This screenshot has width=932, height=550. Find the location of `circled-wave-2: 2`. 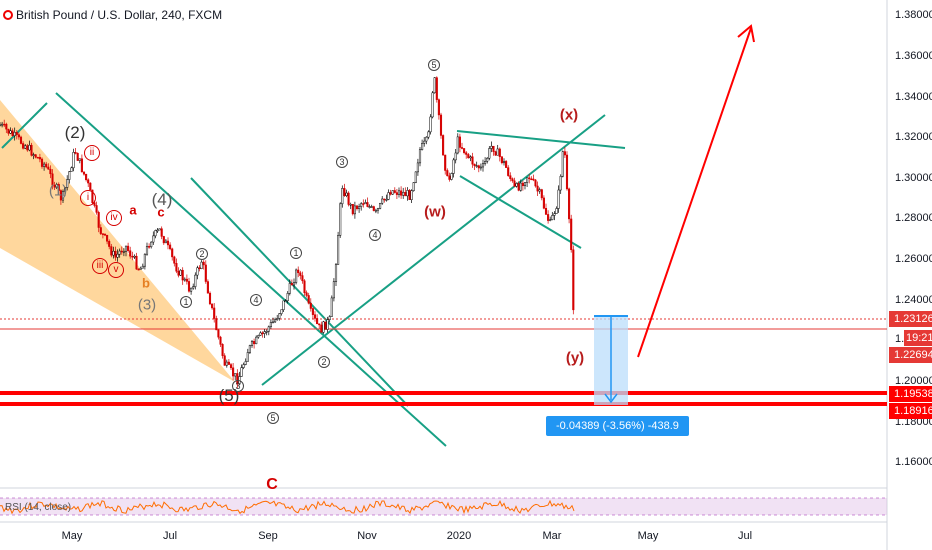

circled-wave-2: 2 is located at coordinates (202, 254).